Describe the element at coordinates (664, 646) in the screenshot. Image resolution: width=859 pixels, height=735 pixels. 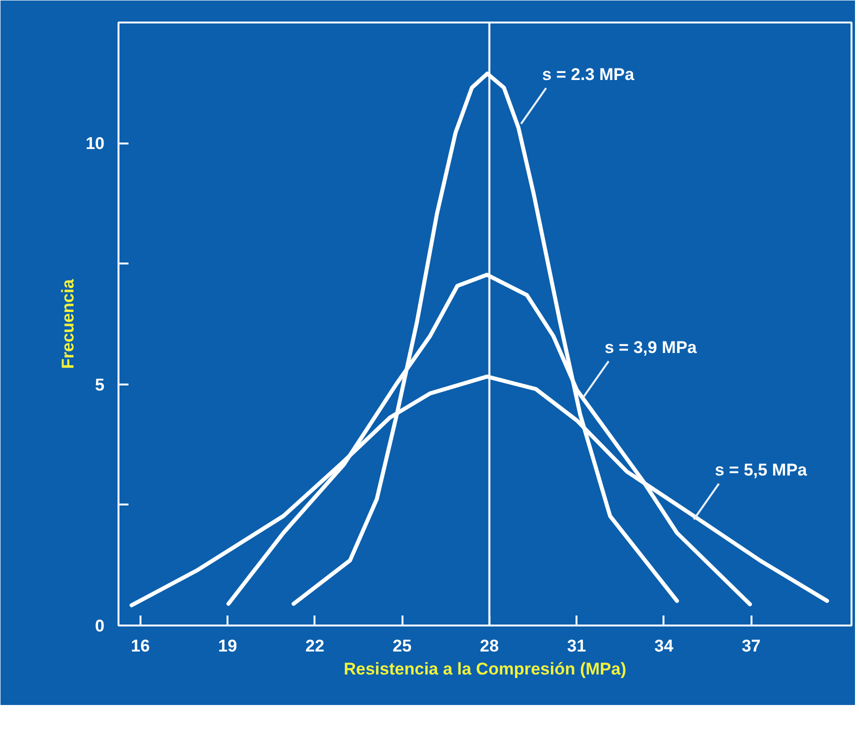
I see `x-tick-label: 34` at that location.